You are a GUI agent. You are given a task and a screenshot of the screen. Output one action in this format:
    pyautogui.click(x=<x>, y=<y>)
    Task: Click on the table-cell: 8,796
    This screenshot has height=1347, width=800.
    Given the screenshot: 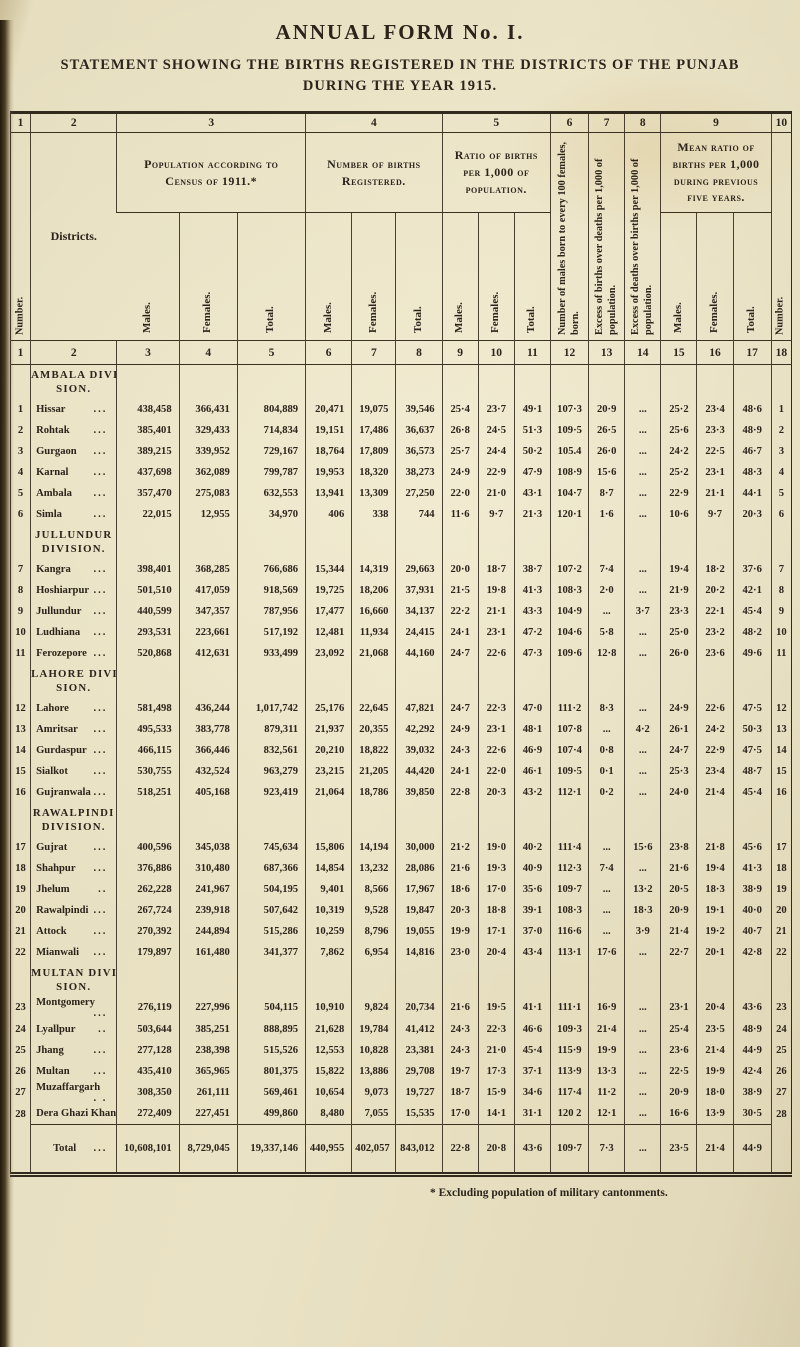 What is the action you would take?
    pyautogui.click(x=373, y=931)
    